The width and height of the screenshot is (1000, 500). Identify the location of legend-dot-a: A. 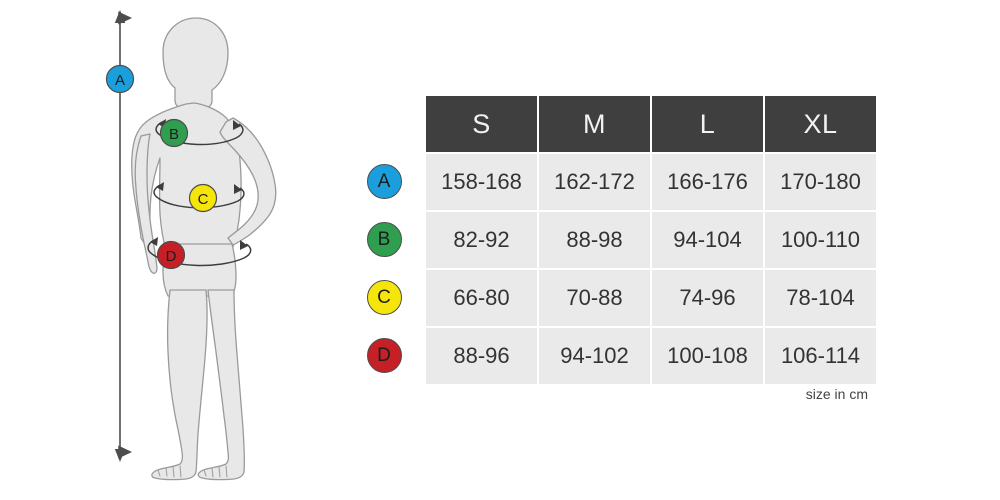
(384, 181).